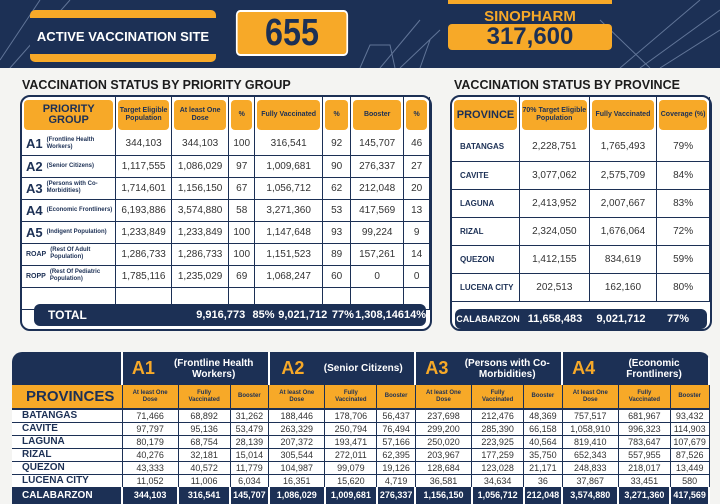  What do you see at coordinates (623, 287) in the screenshot?
I see `cell: 162,160` at bounding box center [623, 287].